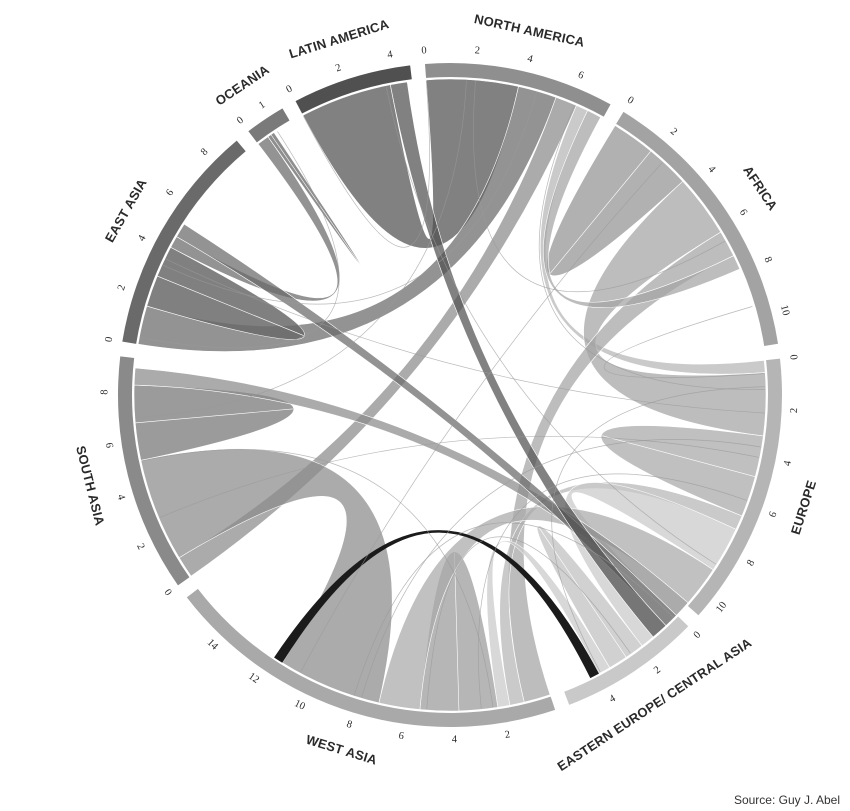  I want to click on tick-eastern-europe-central-asia-0: 0, so click(698, 635).